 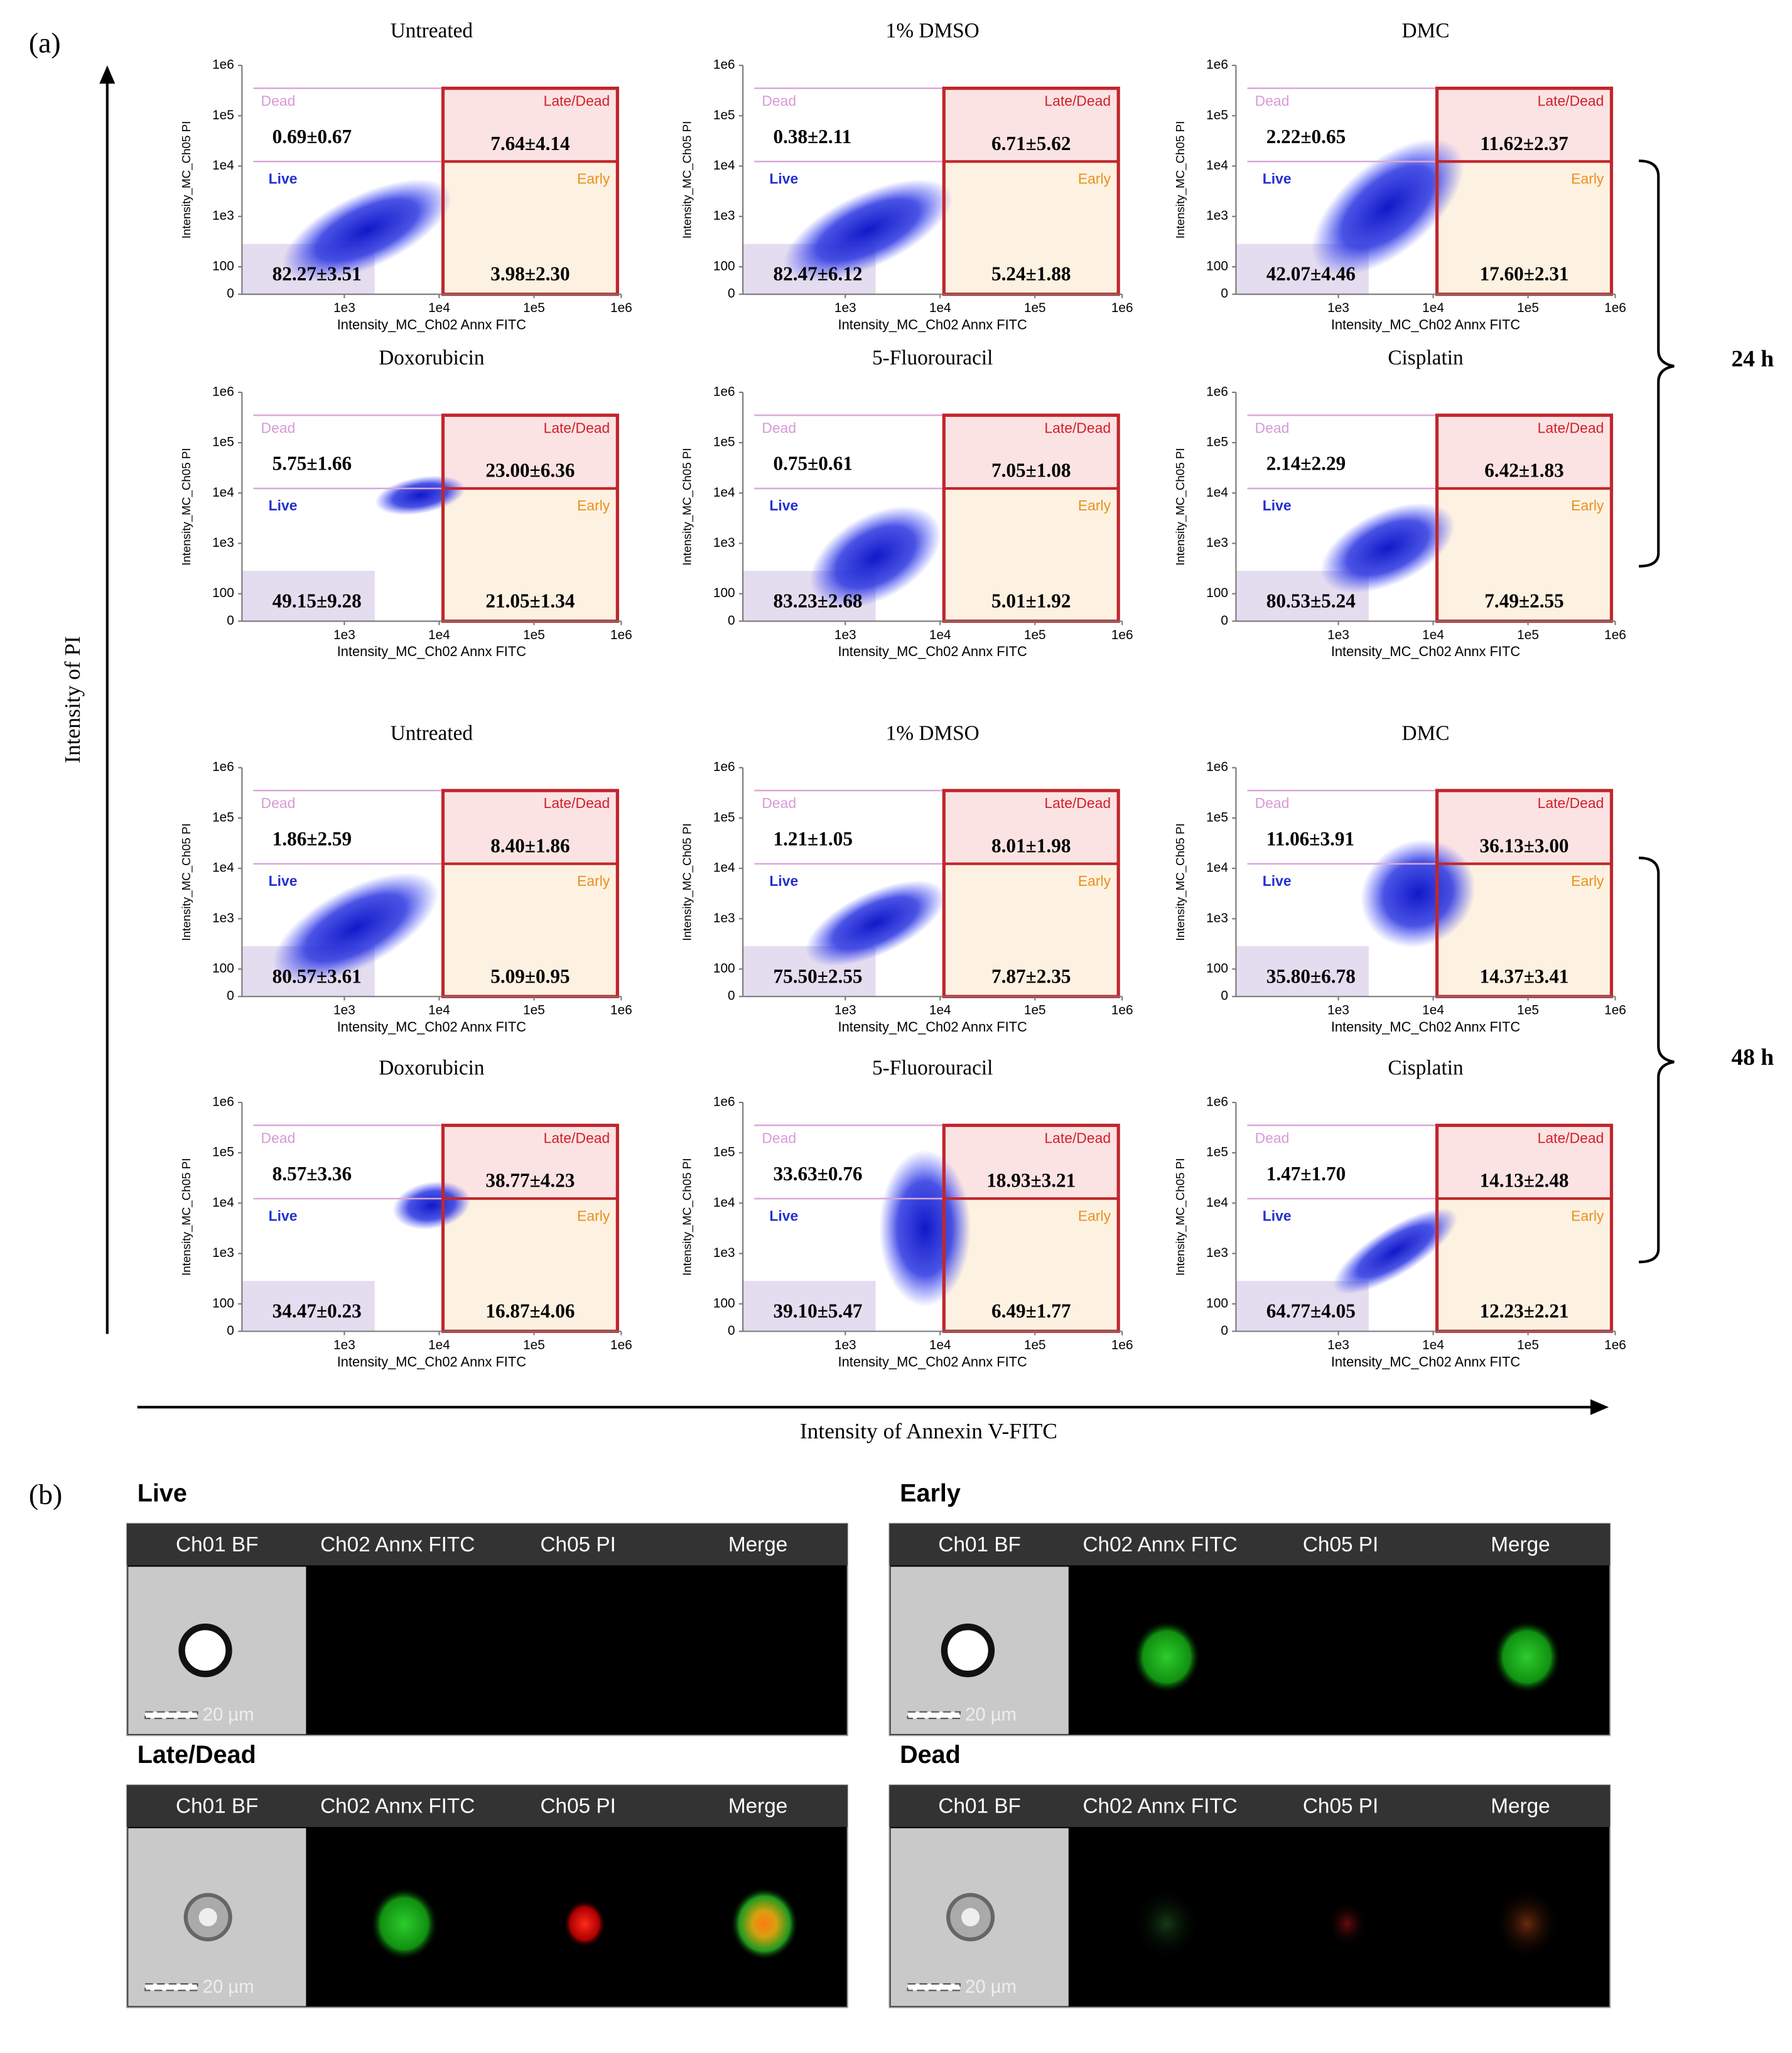 What do you see at coordinates (278, 428) in the screenshot?
I see `gate-label: Dead` at bounding box center [278, 428].